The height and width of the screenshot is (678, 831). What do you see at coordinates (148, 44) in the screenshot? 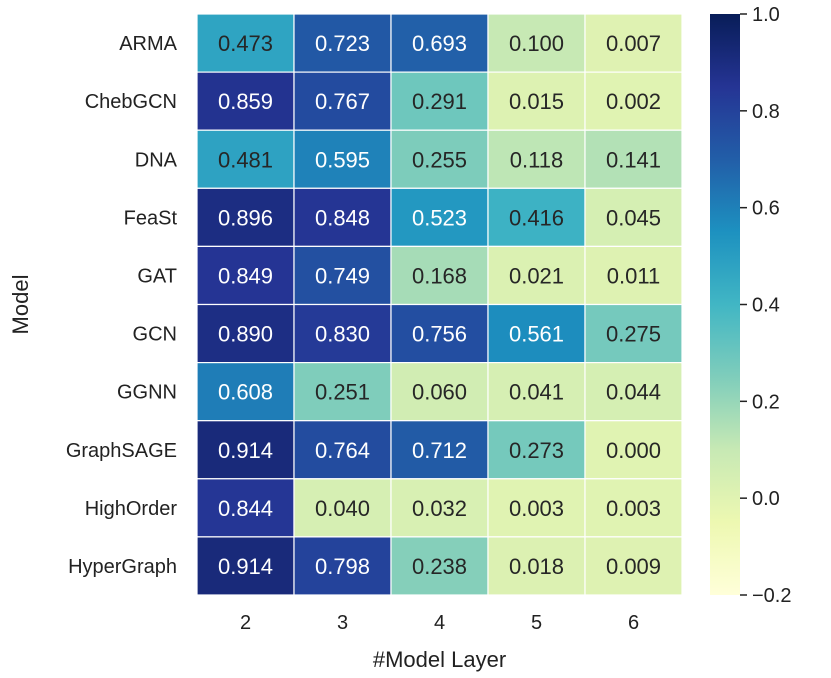
I see `y-tick-label-arma: ARMA` at bounding box center [148, 44].